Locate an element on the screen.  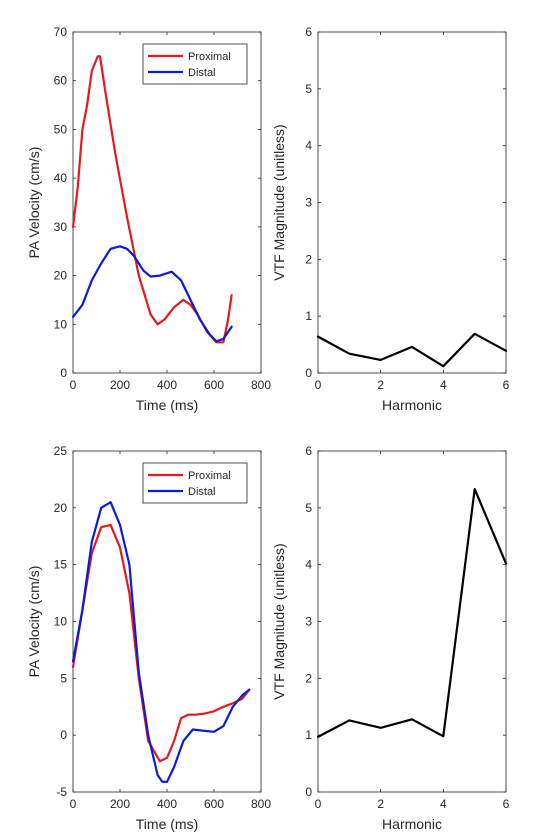
y-tick-label: 70 is located at coordinates (61, 32).